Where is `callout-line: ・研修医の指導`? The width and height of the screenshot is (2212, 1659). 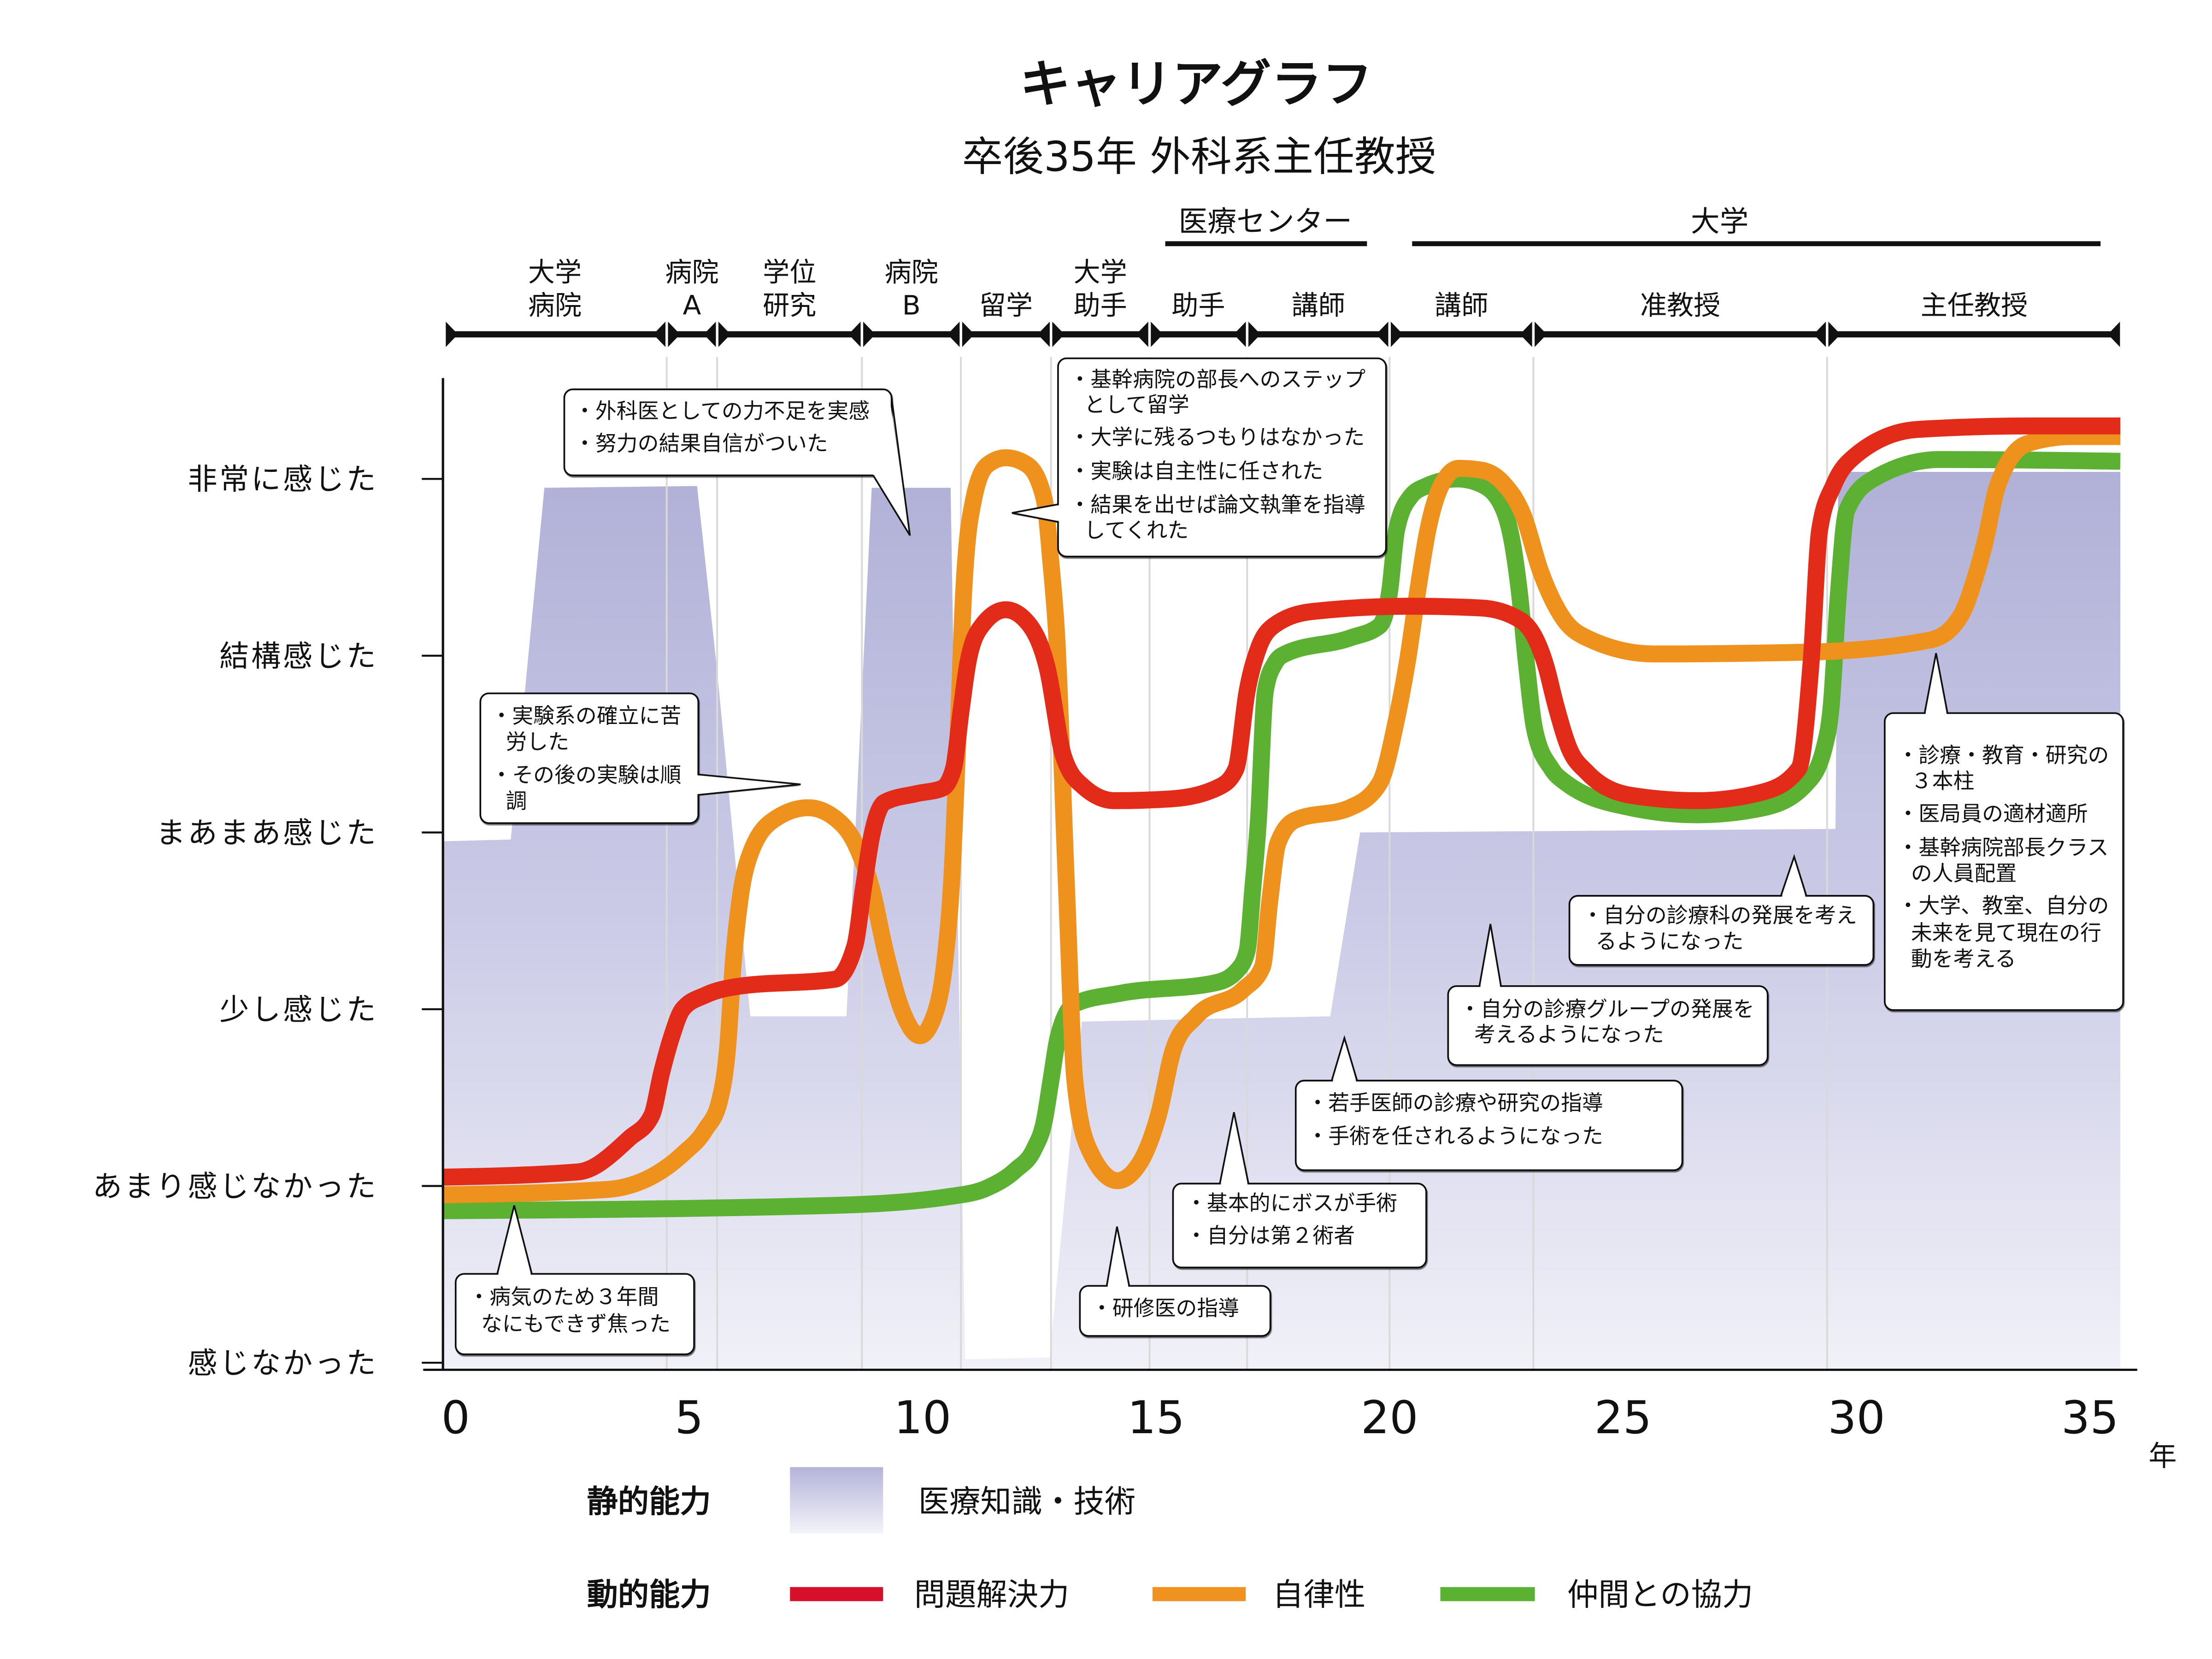
callout-line: ・研修医の指導 is located at coordinates (1165, 1308).